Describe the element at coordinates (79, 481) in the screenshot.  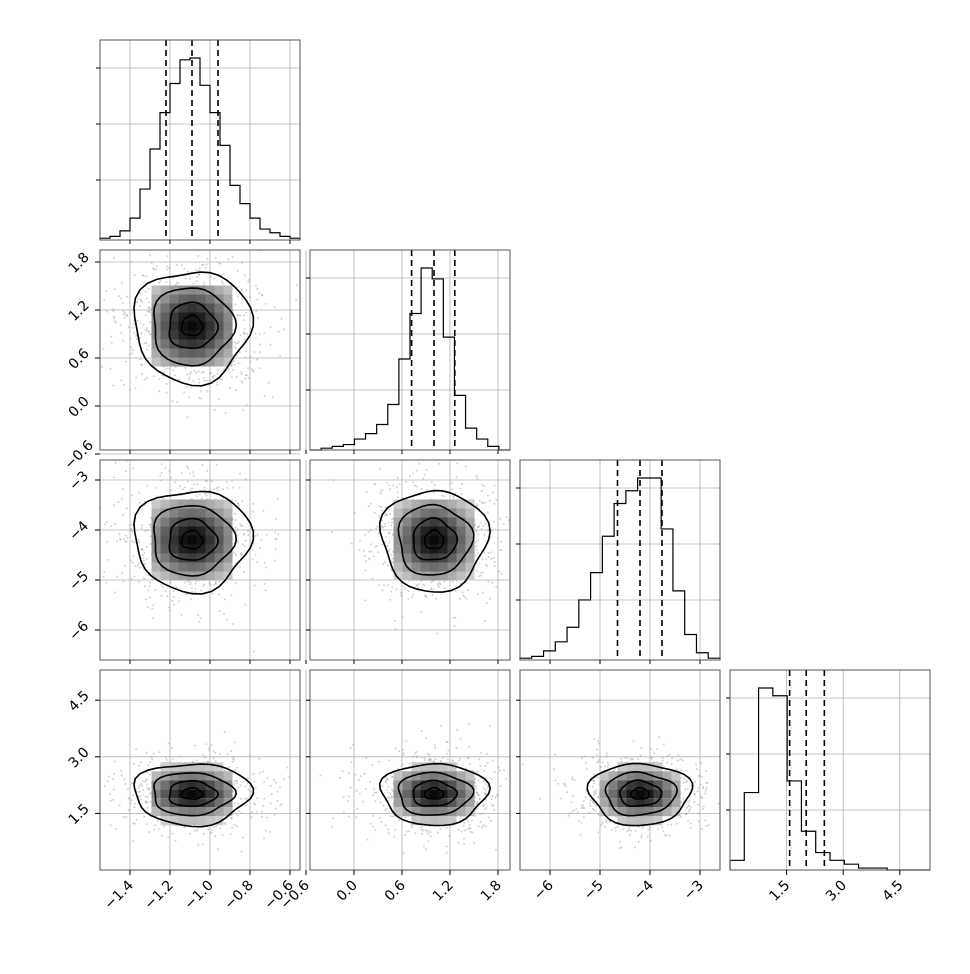
I see `y-tick-label: −3` at that location.